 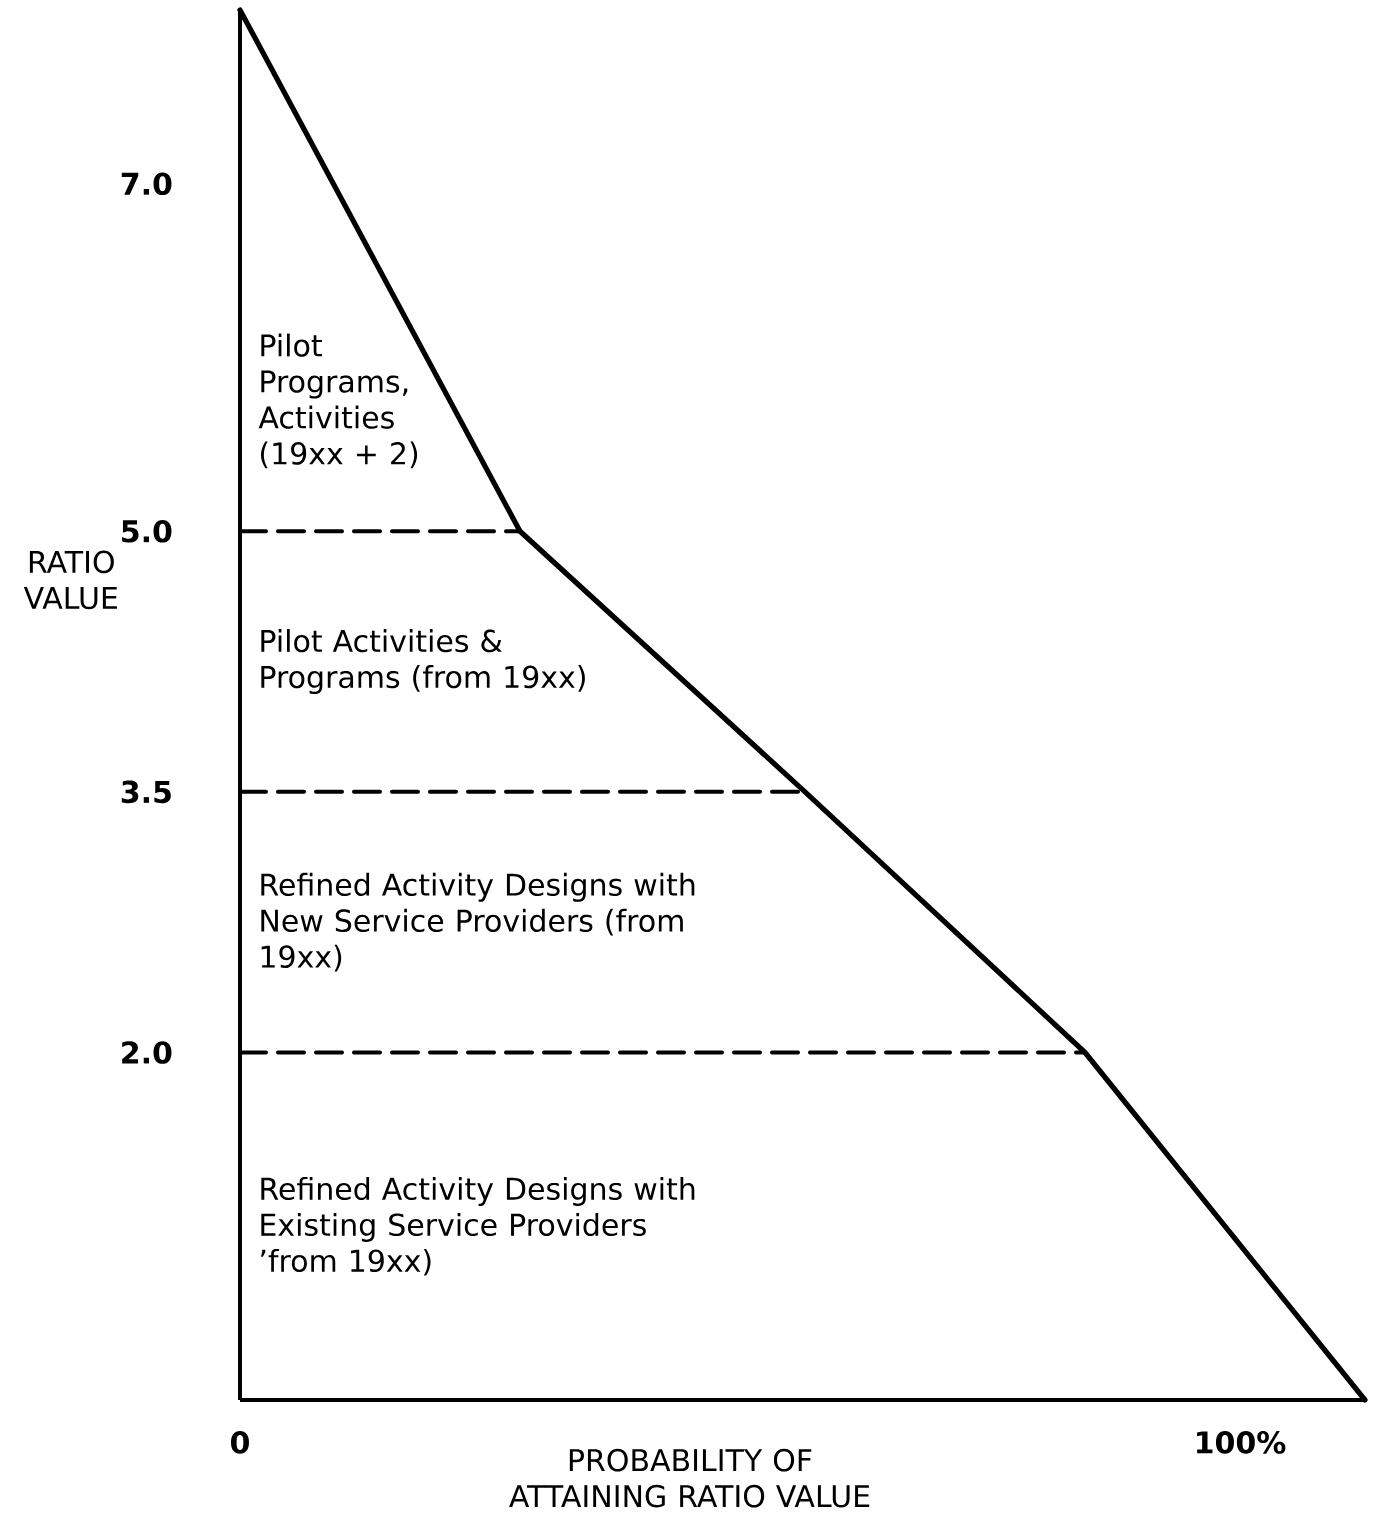 What do you see at coordinates (146, 792) in the screenshot?
I see `y-tick-label: 3.5` at bounding box center [146, 792].